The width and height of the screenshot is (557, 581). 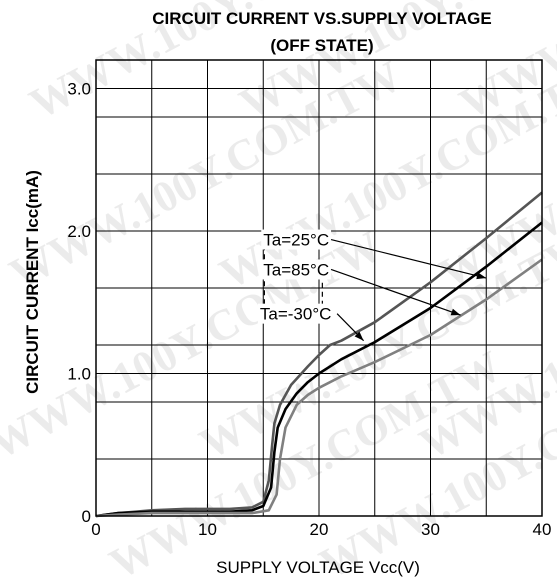 I want to click on chart-title-line2: (OFF STATE), so click(x=321, y=45).